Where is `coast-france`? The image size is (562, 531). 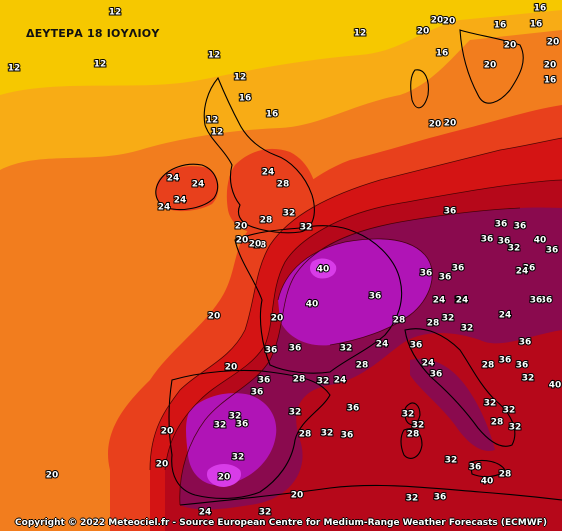
coast-france is located at coordinates (318, 299).